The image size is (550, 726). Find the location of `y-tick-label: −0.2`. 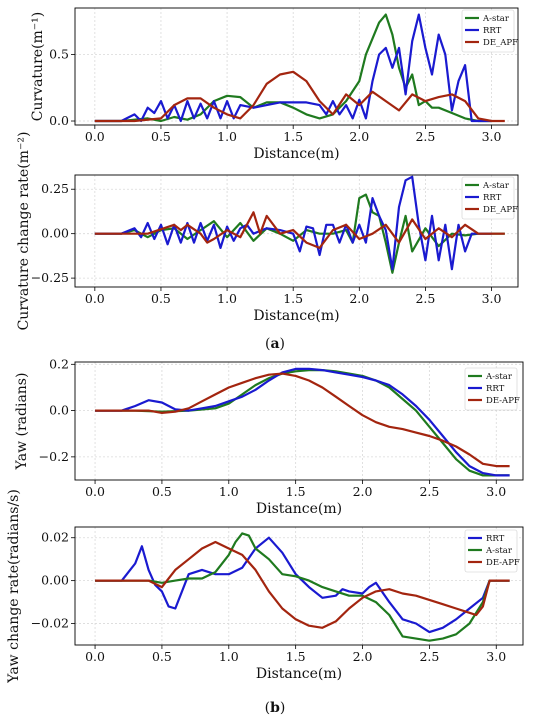

y-tick-label: −0.2 is located at coordinates (54, 456).